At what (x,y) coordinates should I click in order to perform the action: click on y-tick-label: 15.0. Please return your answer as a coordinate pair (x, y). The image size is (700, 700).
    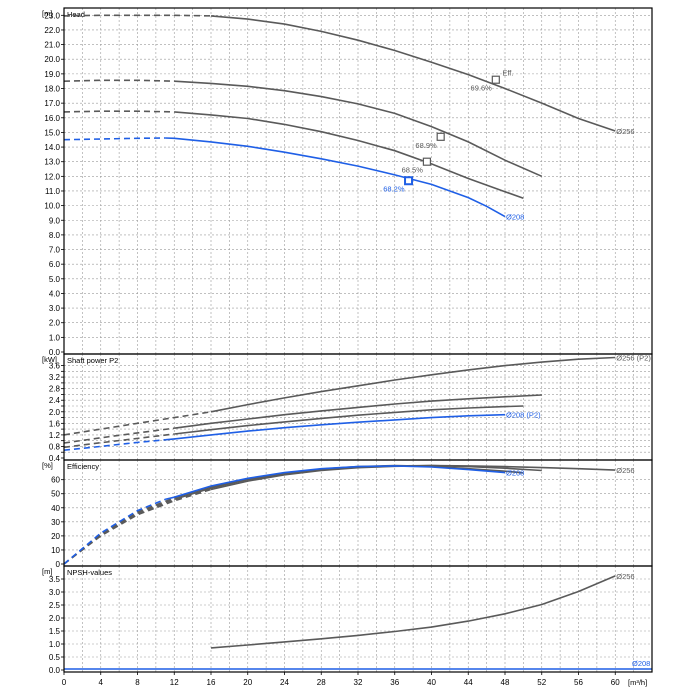
    Looking at the image, I should click on (52, 132).